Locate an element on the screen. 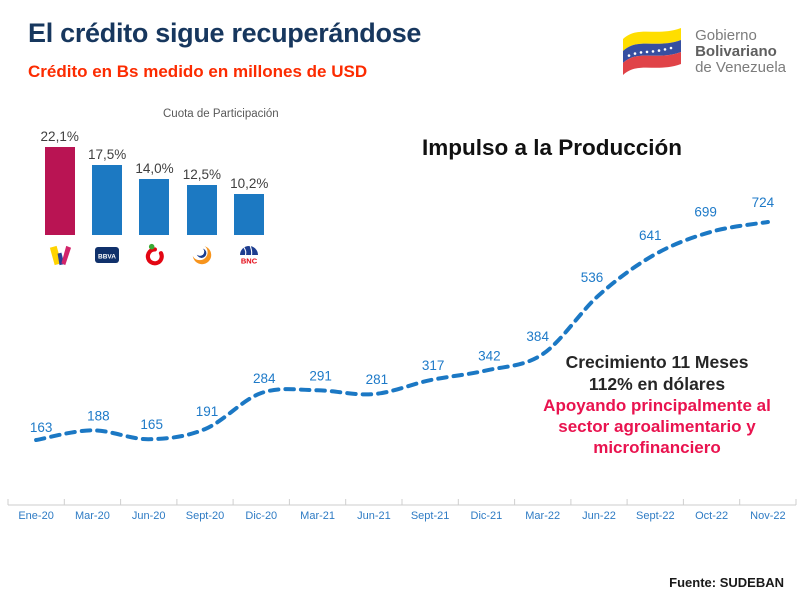 This screenshot has width=804, height=600. banco-venezuela-logo-icon is located at coordinates (154, 255).